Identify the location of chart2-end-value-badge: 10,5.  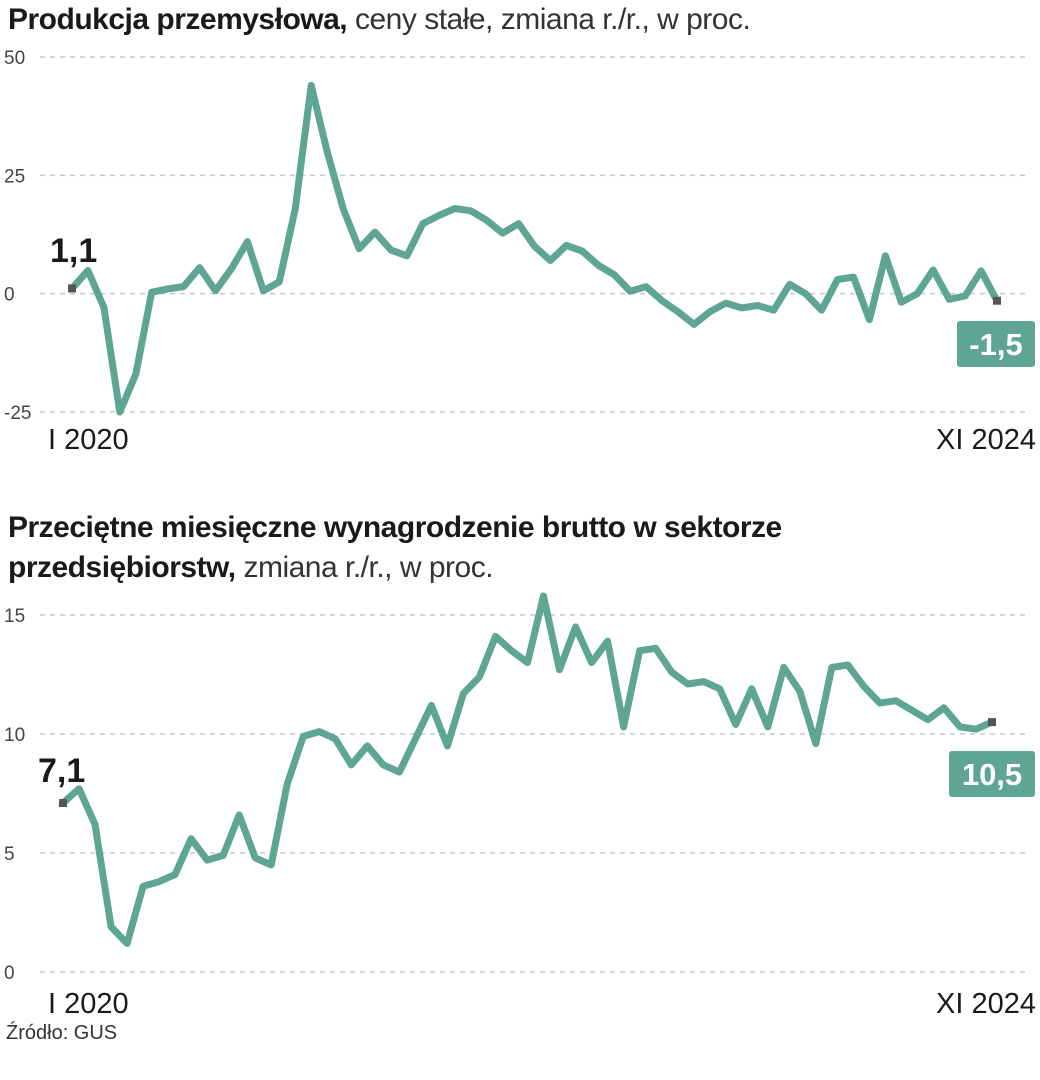
(992, 774).